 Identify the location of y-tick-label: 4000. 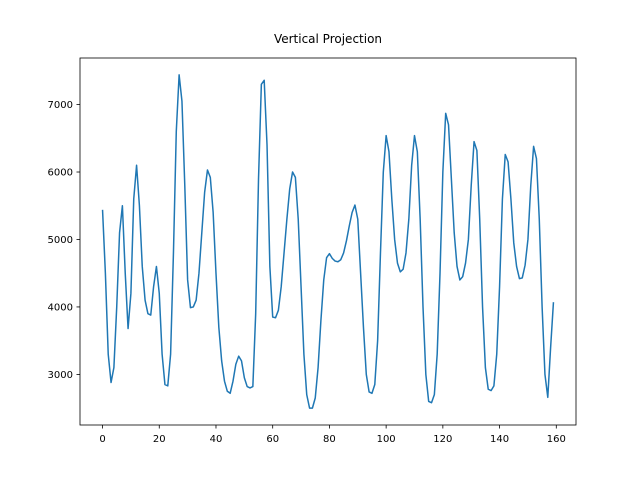
(60, 307).